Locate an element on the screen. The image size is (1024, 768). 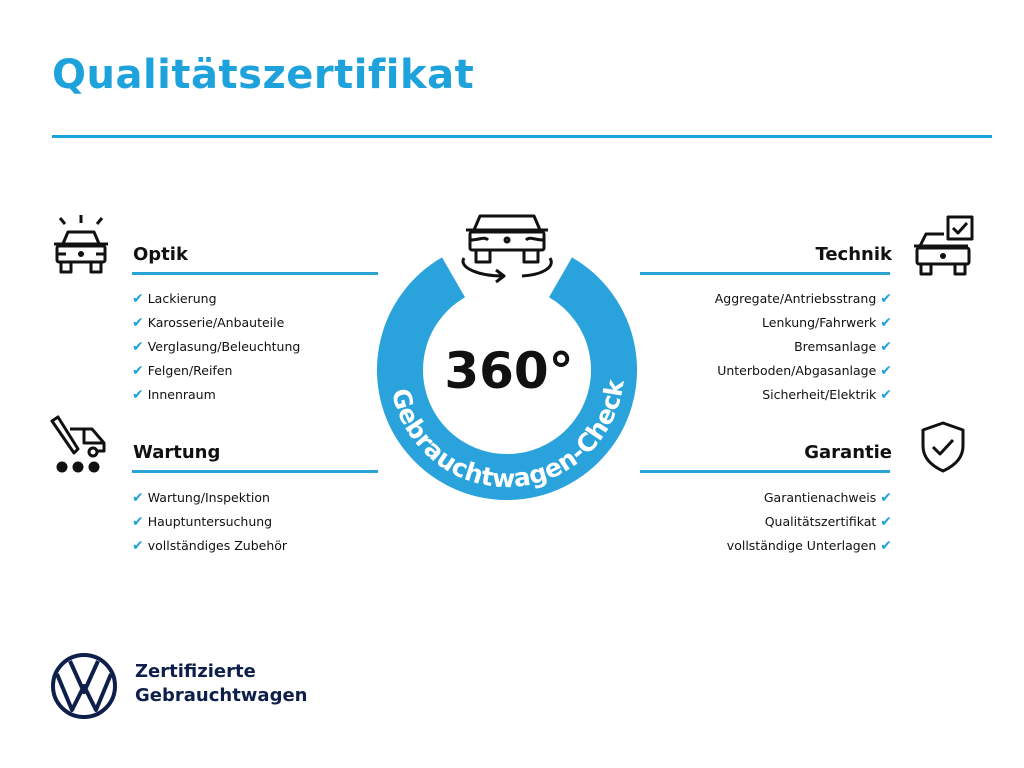
brand-text: Zertifizierte Gebrauchtwagen is located at coordinates (221, 683).